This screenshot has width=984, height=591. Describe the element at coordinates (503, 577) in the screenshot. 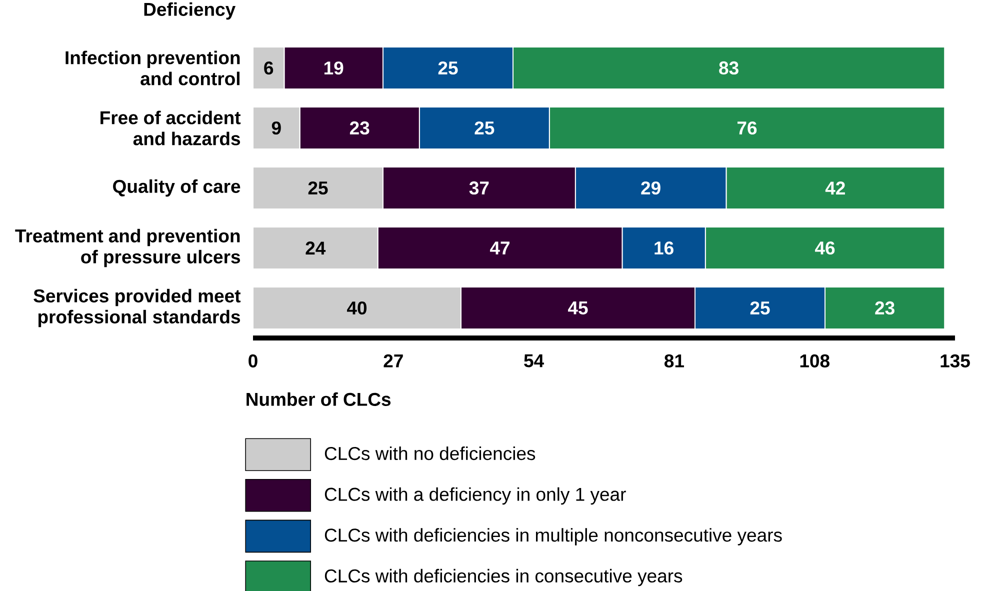

I see `legend-label: CLCs with deficiencies in consecutive years` at that location.